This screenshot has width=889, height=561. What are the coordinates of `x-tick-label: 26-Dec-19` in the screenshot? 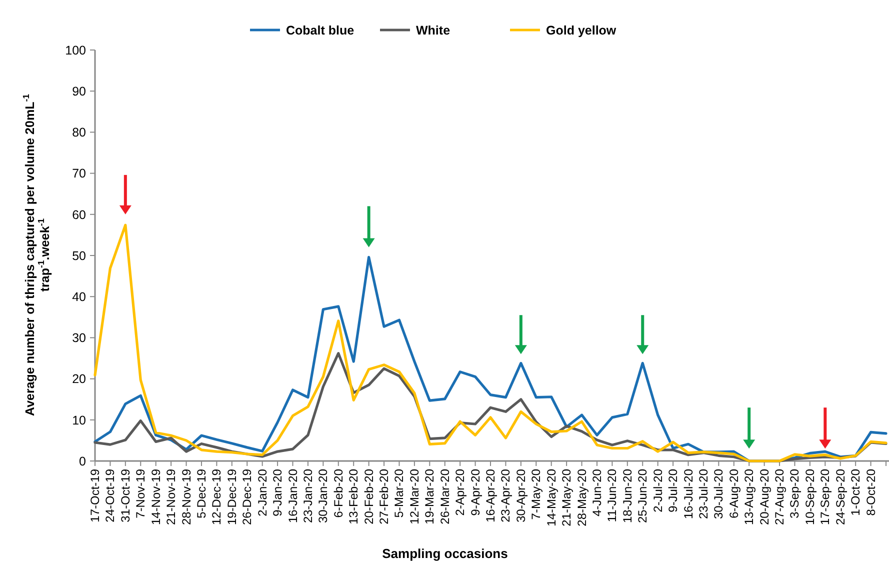 It's located at (247, 497).